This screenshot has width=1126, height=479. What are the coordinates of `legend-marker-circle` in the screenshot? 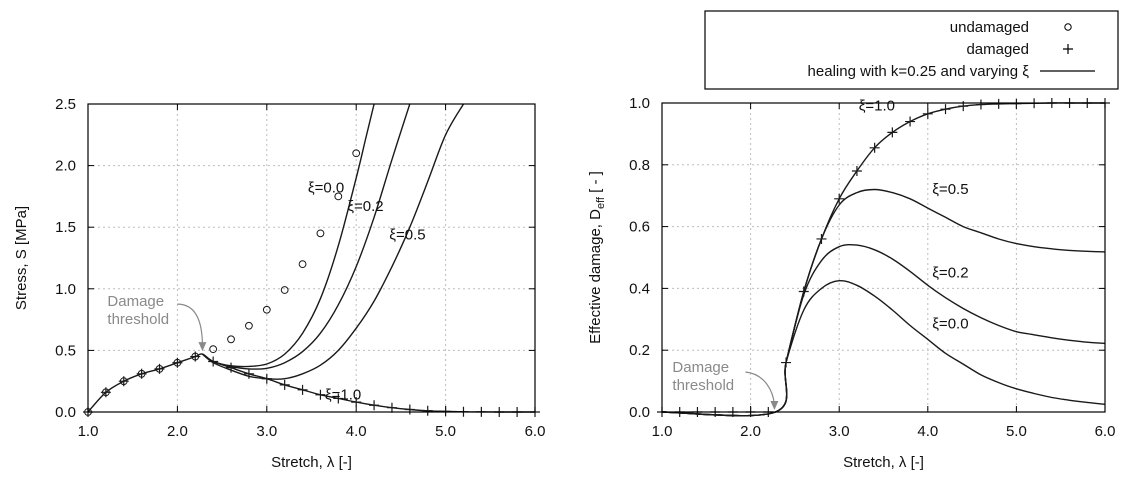 It's located at (1068, 27).